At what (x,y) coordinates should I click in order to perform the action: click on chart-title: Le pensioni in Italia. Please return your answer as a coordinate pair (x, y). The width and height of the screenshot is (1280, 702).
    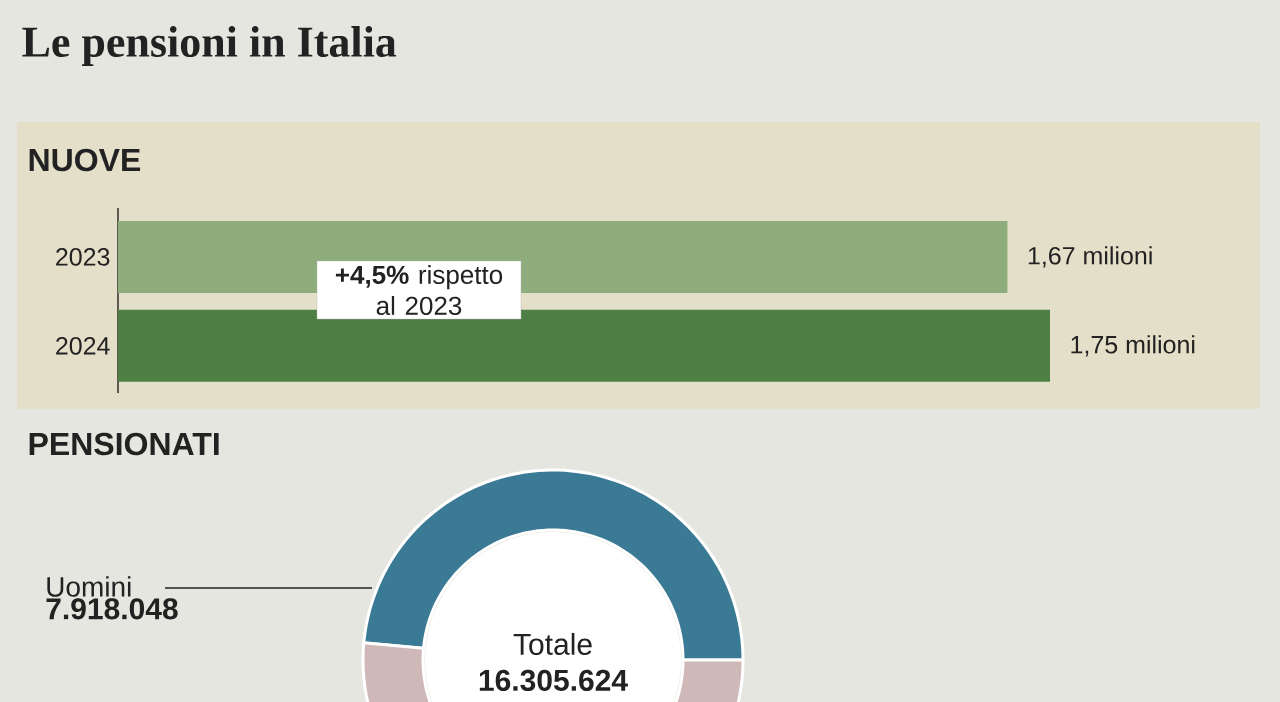
    Looking at the image, I should click on (209, 46).